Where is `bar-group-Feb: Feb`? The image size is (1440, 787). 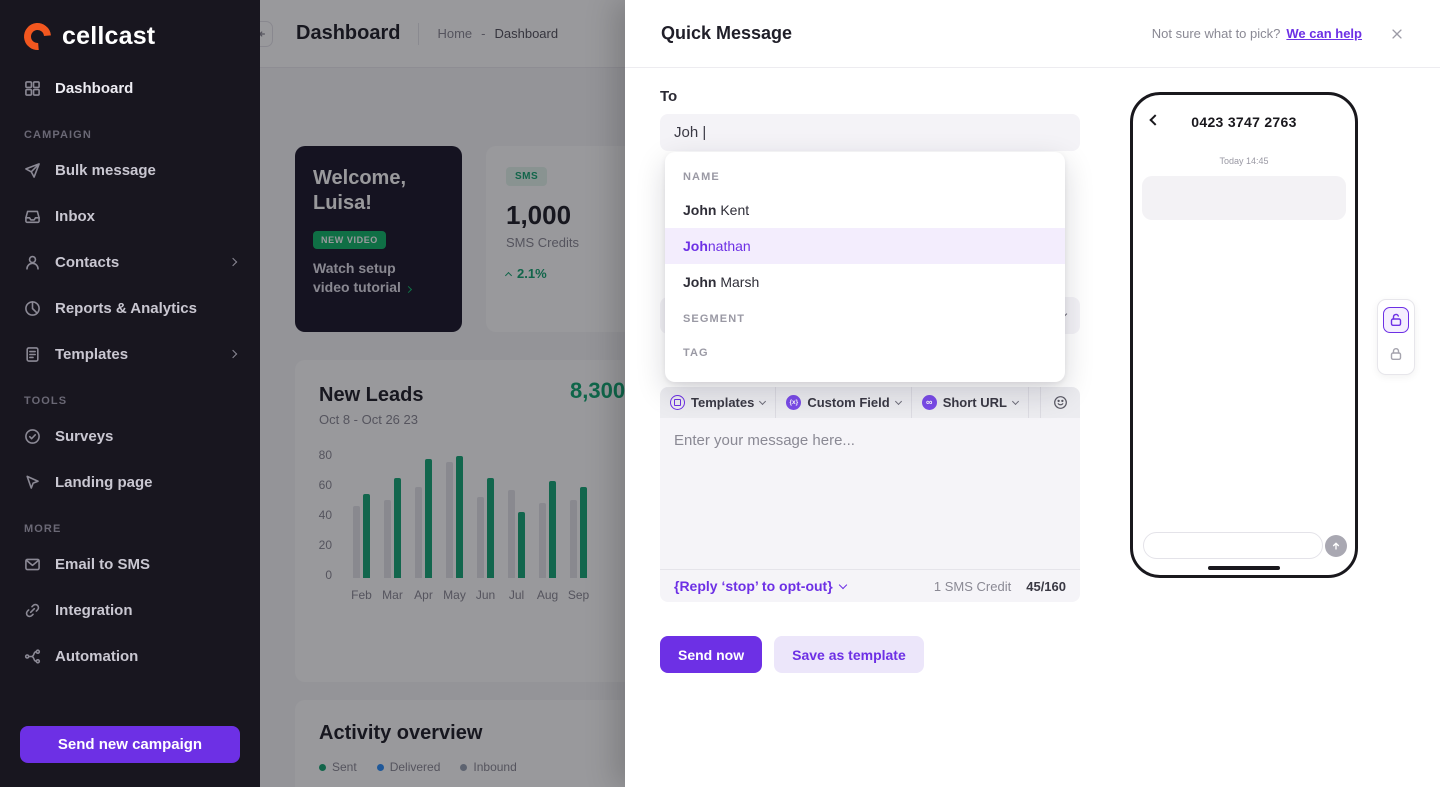
bar-group-Feb: Feb is located at coordinates (361, 548).